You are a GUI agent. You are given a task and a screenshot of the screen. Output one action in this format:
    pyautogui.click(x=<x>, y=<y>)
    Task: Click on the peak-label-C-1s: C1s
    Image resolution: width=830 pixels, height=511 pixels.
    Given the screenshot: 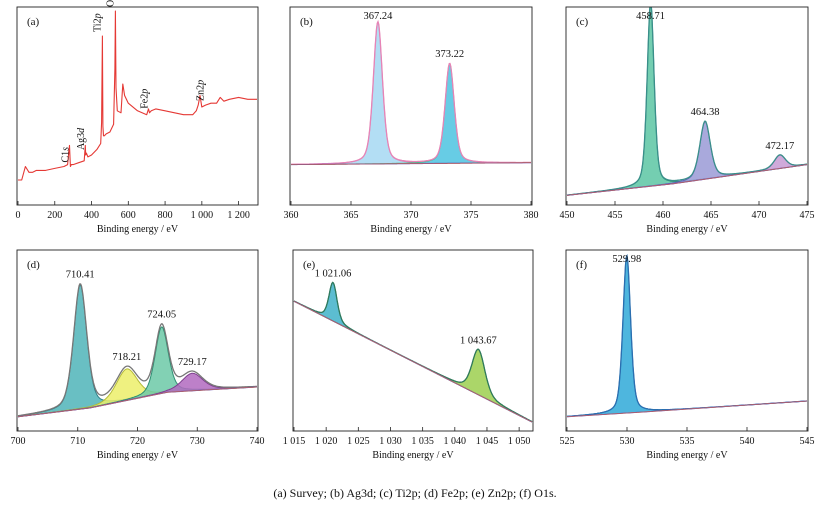 What is the action you would take?
    pyautogui.click(x=65, y=155)
    